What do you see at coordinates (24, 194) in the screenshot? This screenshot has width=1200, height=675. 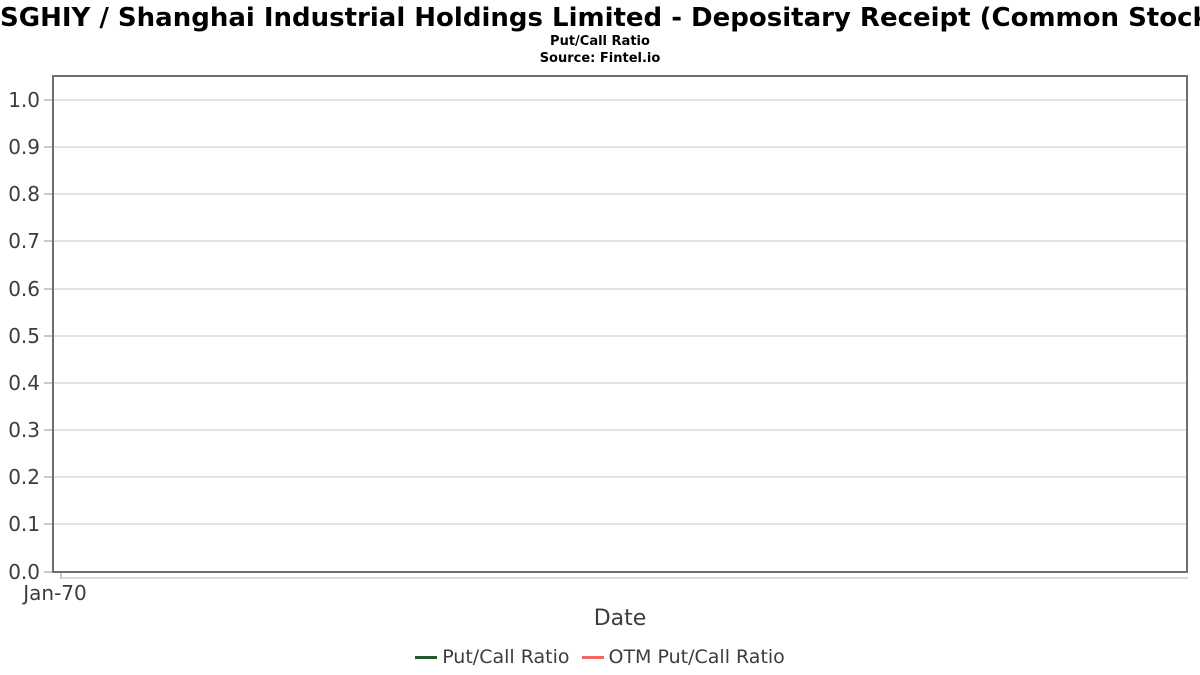 I see `y-tick-label: 0.8` at bounding box center [24, 194].